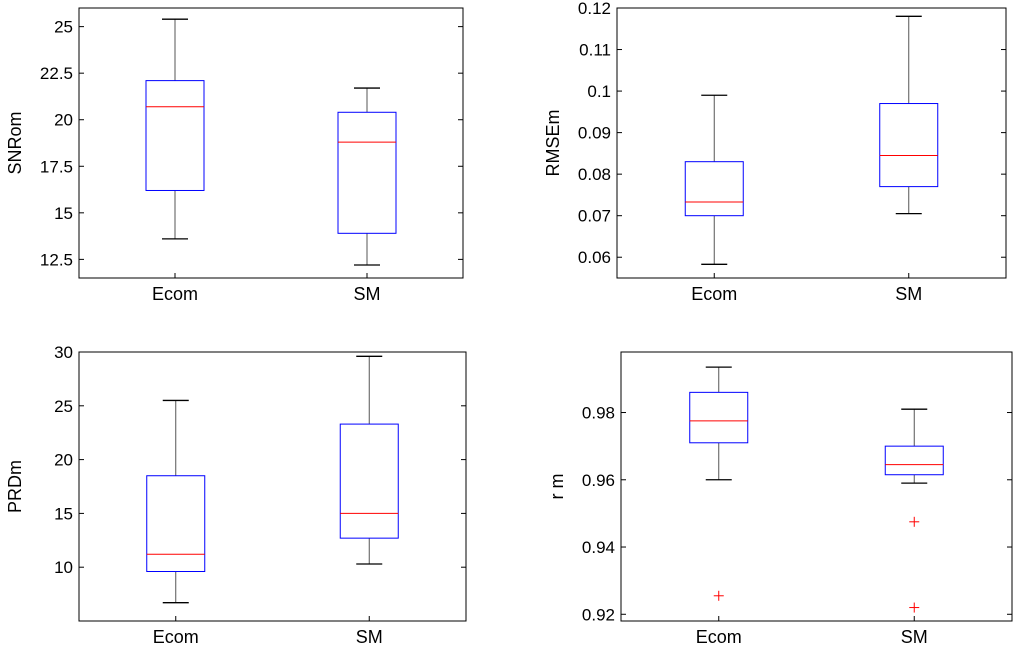  I want to click on y-axis-label: RMSEm, so click(553, 143).